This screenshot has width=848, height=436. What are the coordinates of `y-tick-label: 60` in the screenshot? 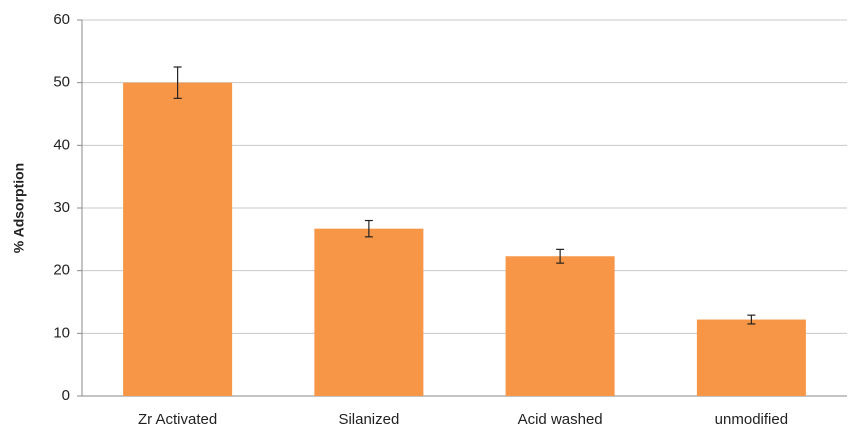 It's located at (61, 19).